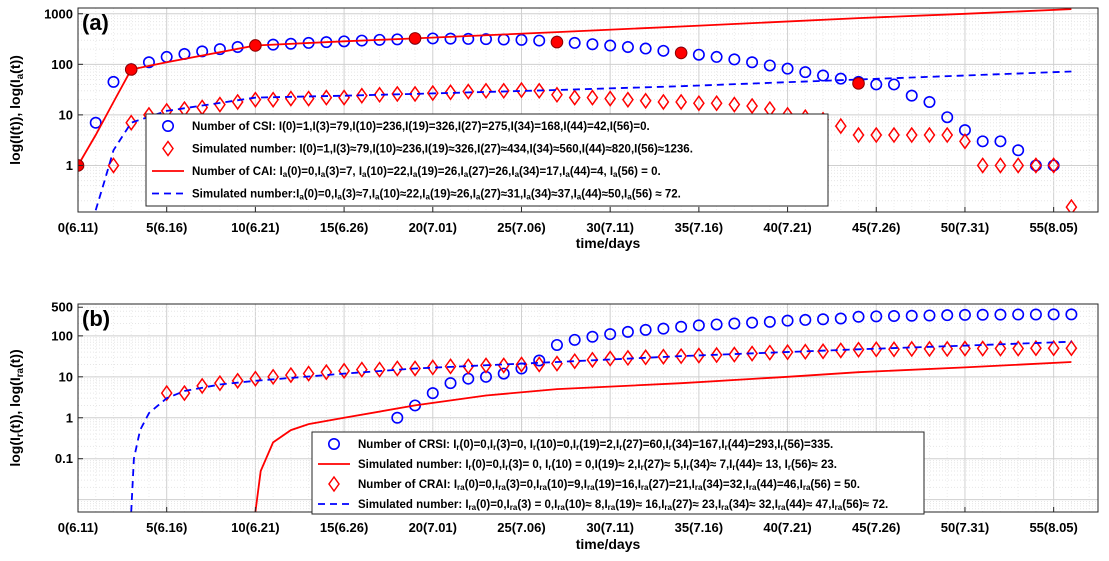 This screenshot has width=1109, height=561. I want to click on x-tick-label: 25(7.06), so click(521, 227).